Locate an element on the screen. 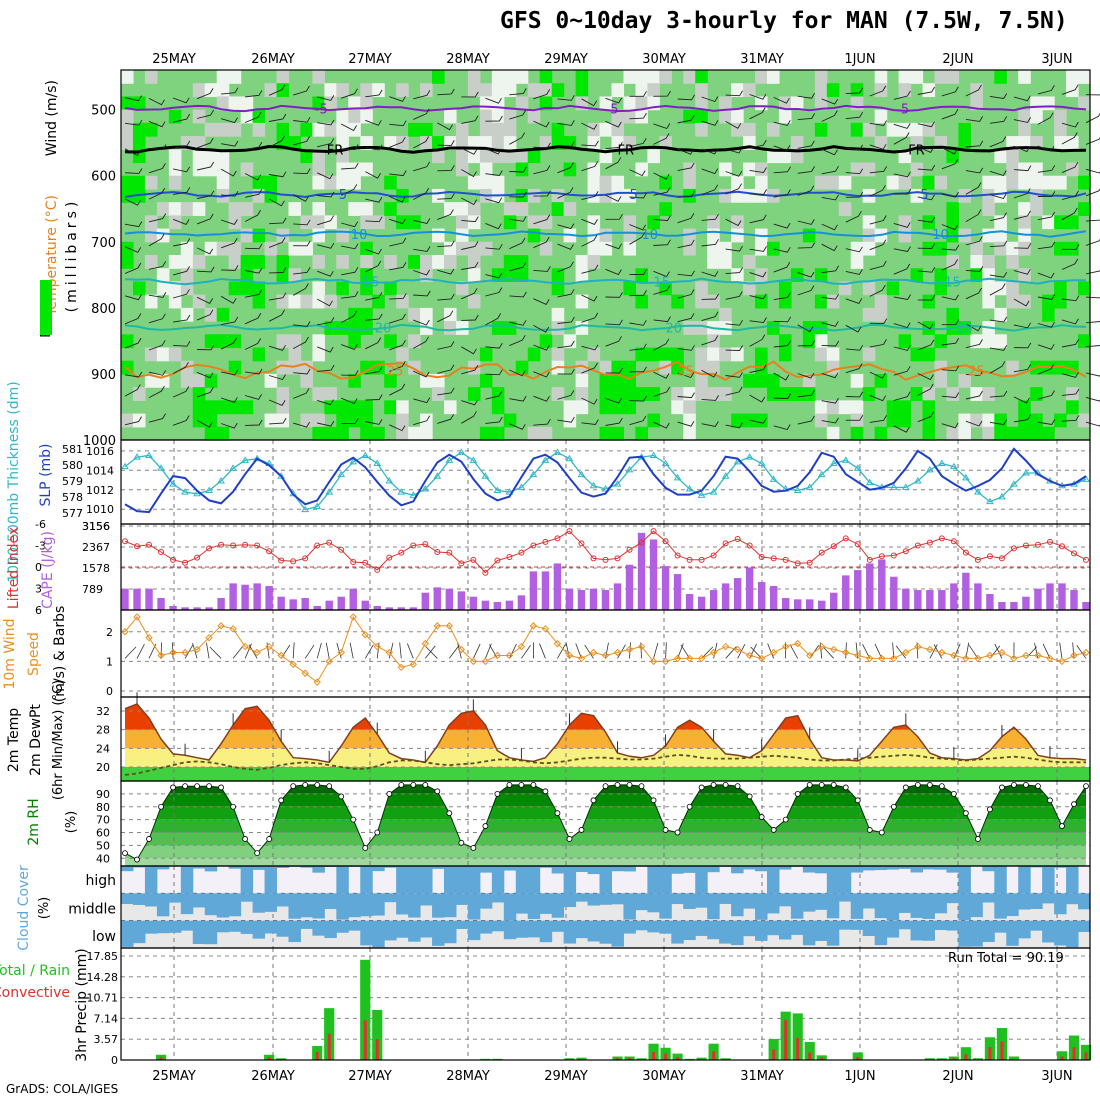 This screenshot has height=1100, width=1100. date-label-bottom: 30MAY is located at coordinates (664, 1076).